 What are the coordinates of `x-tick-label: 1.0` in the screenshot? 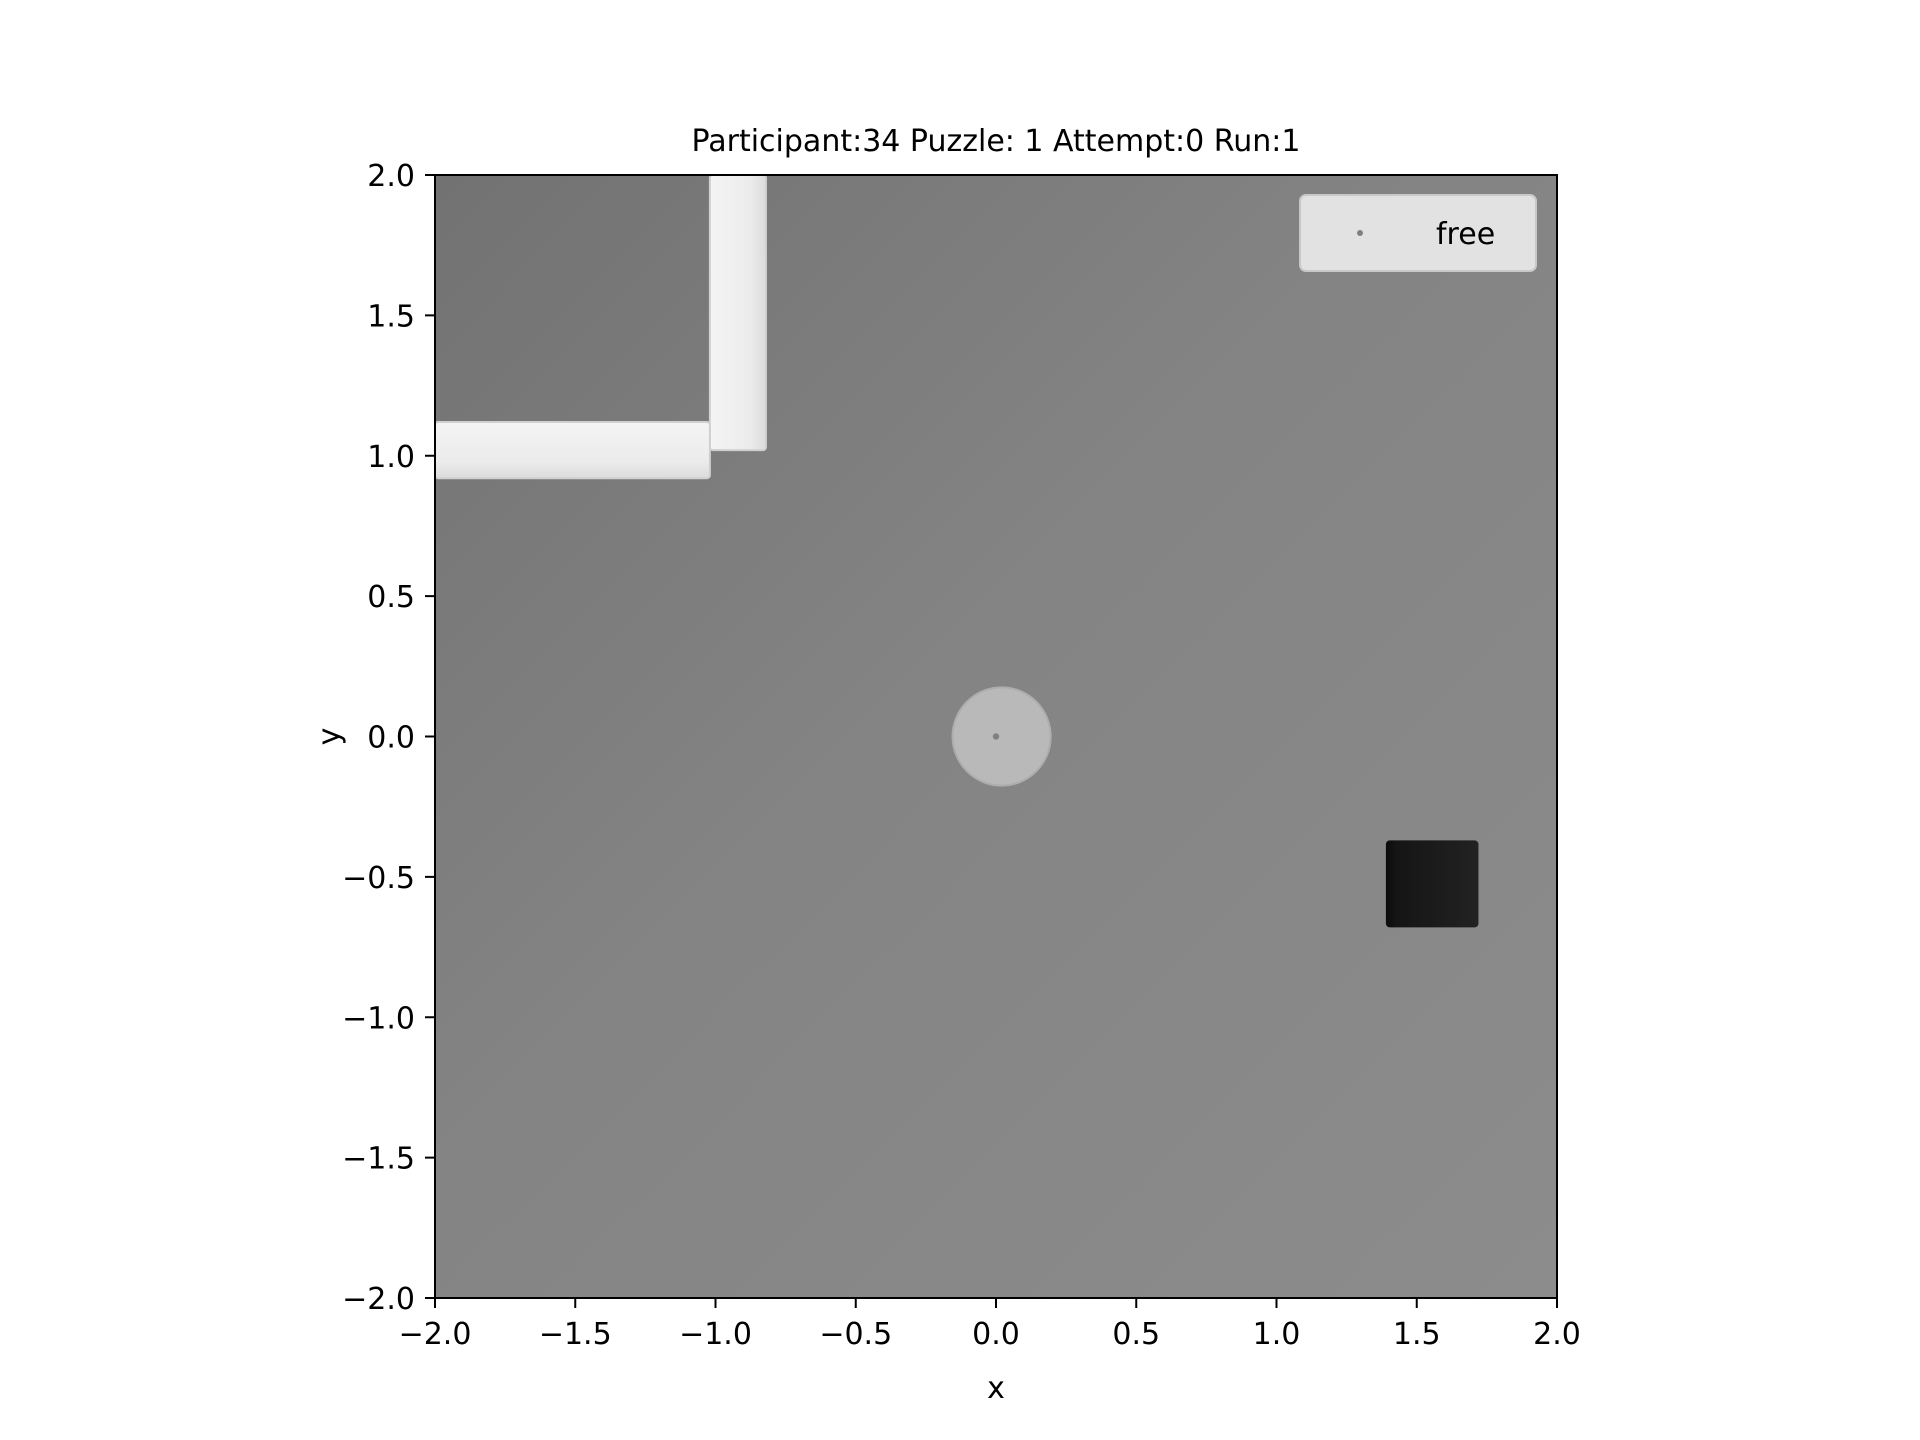 It's located at (1277, 1334).